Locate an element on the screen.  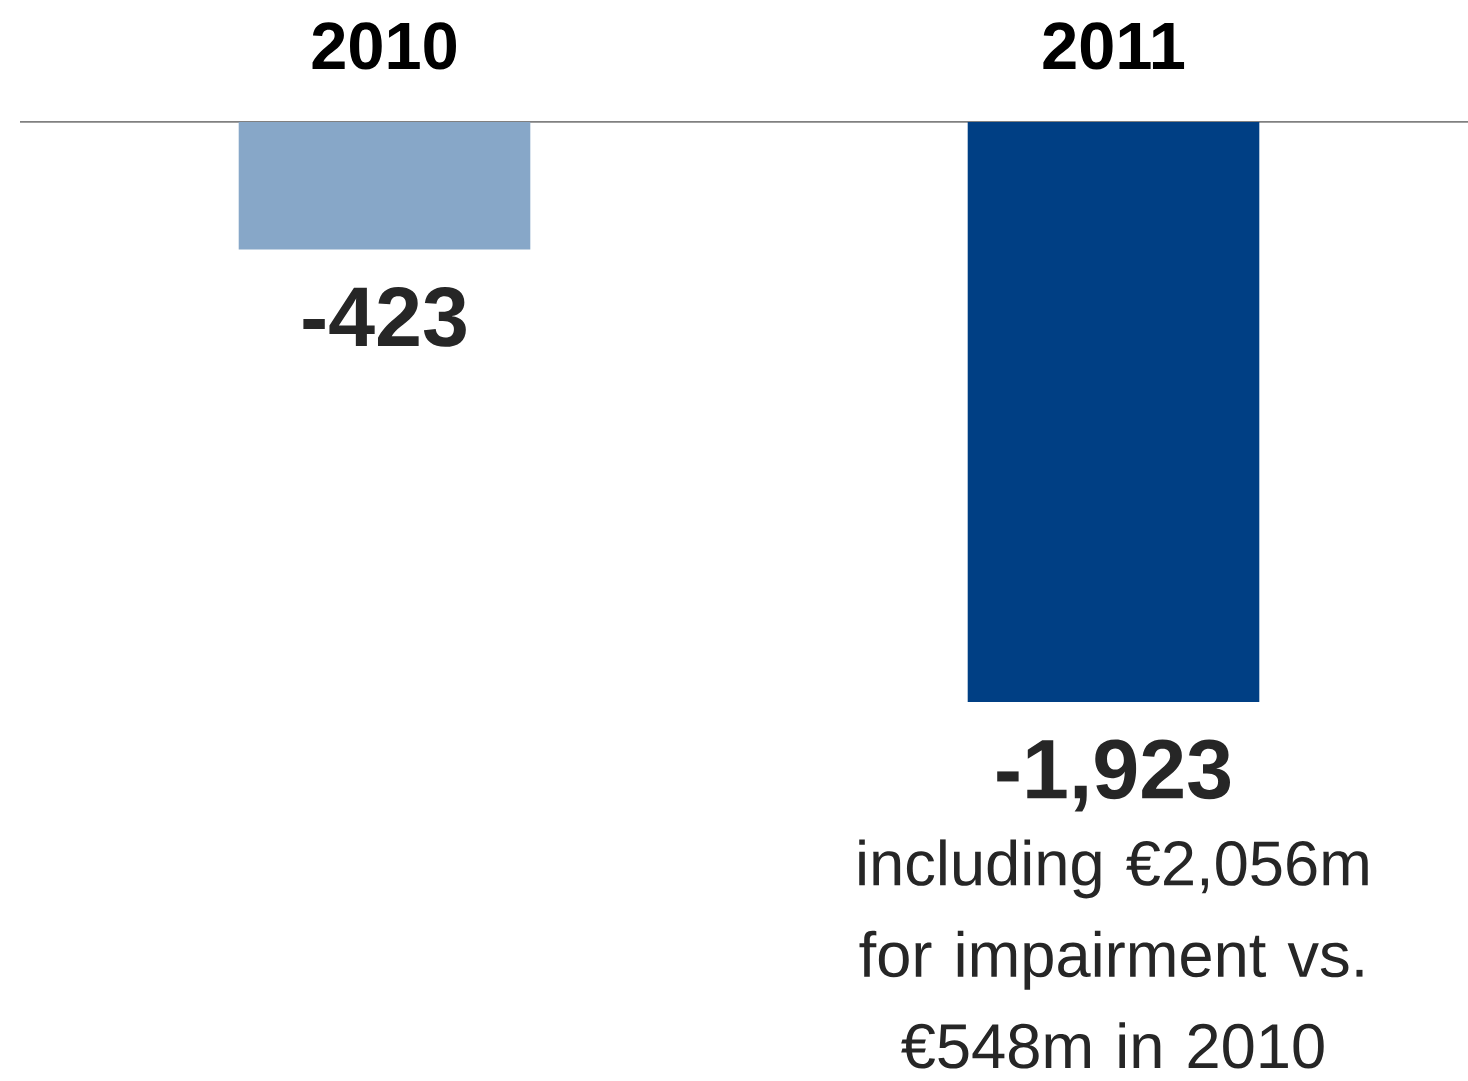
x-tick-label: 2011 is located at coordinates (1114, 46).